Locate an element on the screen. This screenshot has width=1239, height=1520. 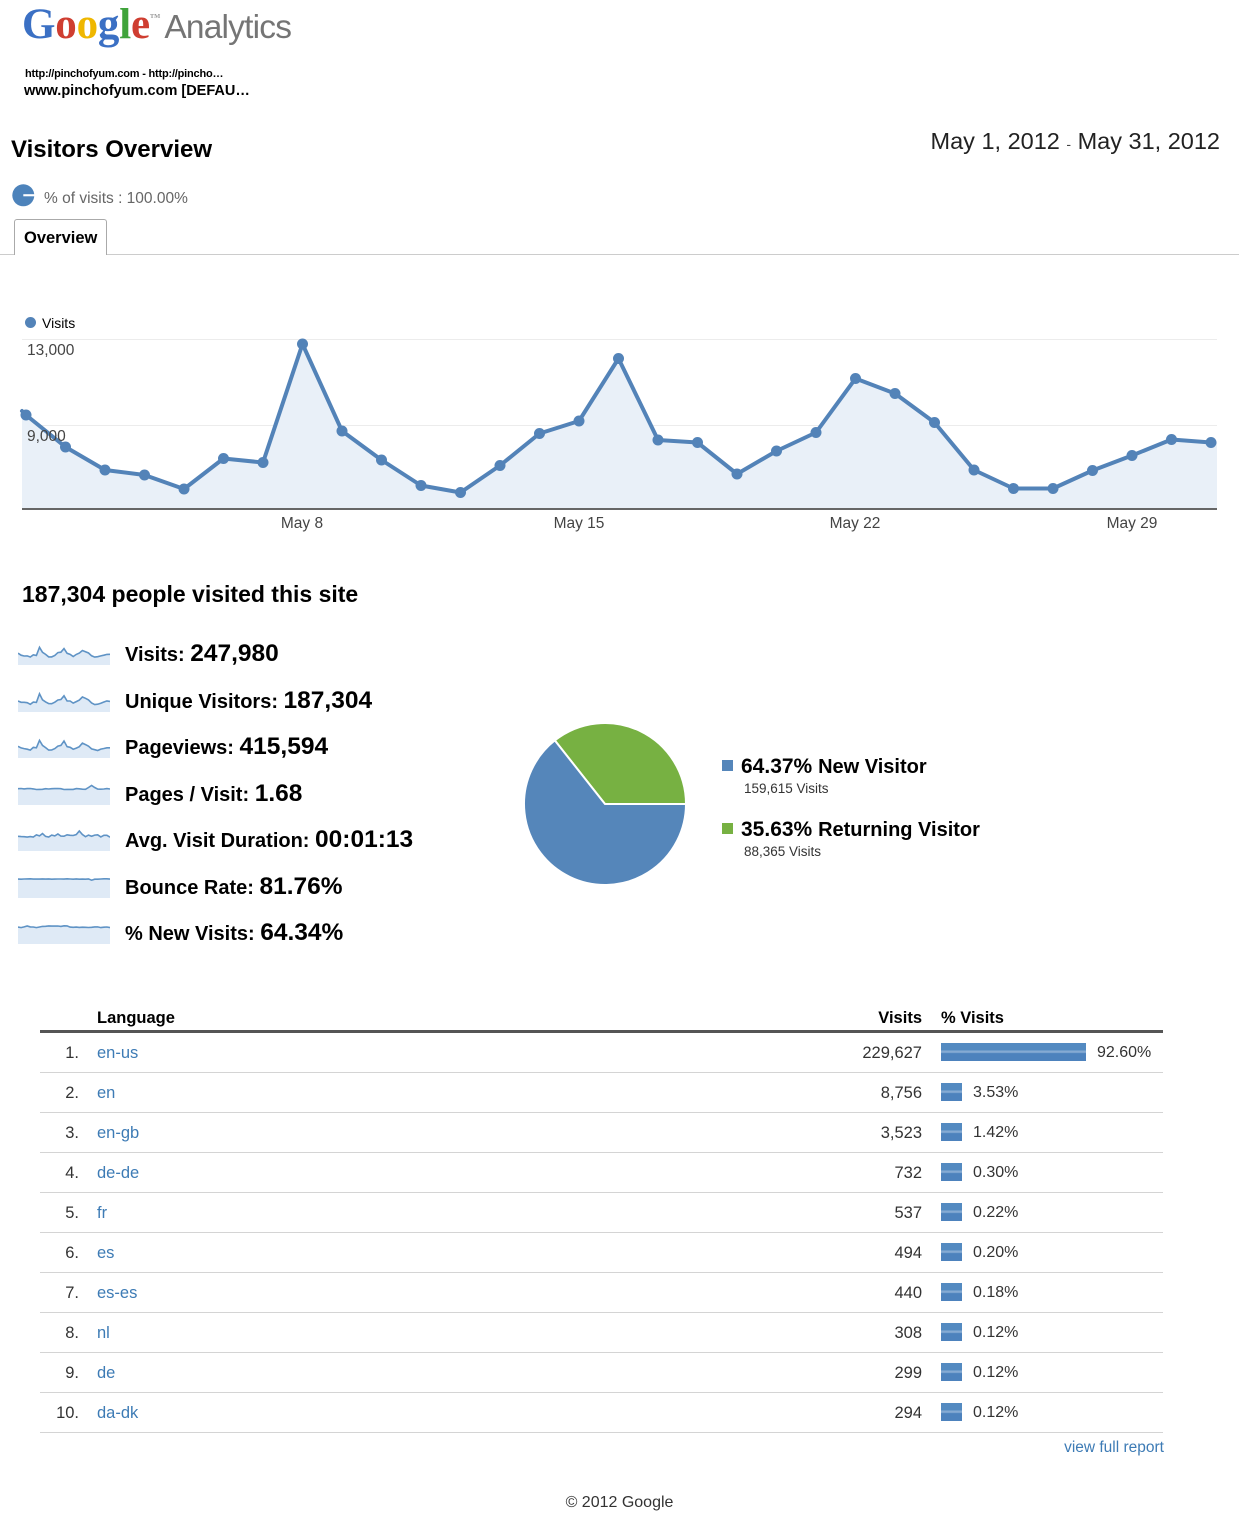
svg-text: 13,000 is located at coordinates (51, 350).